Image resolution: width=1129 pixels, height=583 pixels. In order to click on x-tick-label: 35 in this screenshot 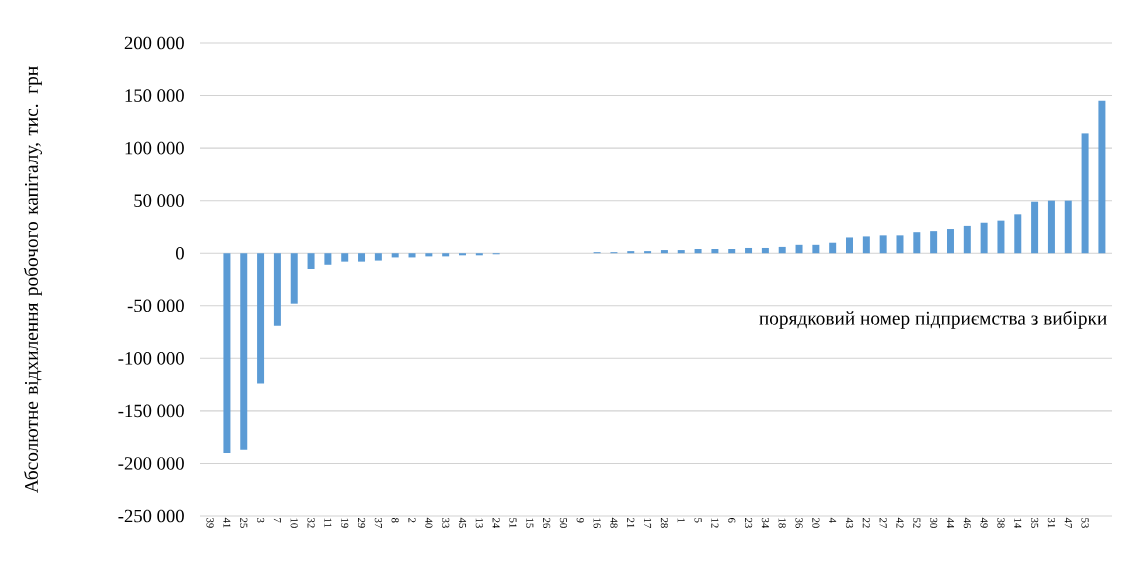, I will do `click(1035, 523)`.